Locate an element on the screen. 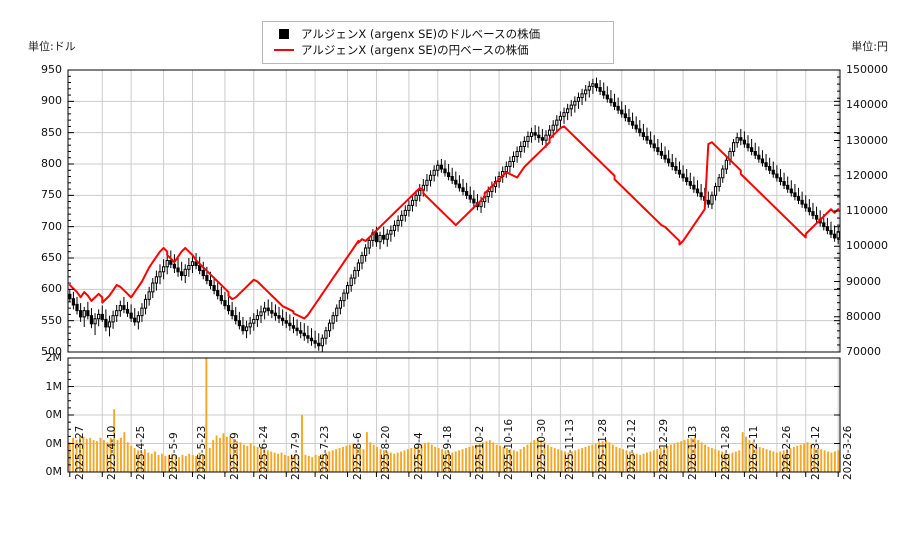 The width and height of the screenshot is (900, 550). x-axis-tick: 2025-11-13 is located at coordinates (570, 449).